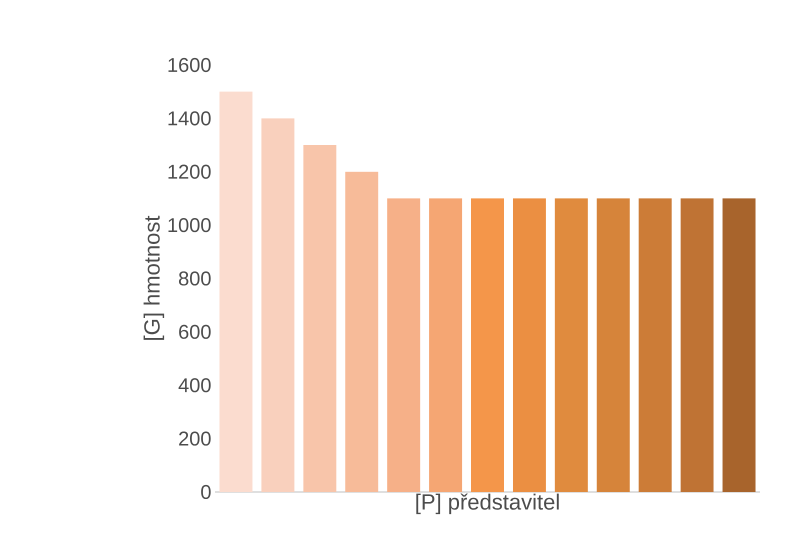 The image size is (790, 538). Describe the element at coordinates (487, 504) in the screenshot. I see `x-axis-title: [P] představitel` at that location.